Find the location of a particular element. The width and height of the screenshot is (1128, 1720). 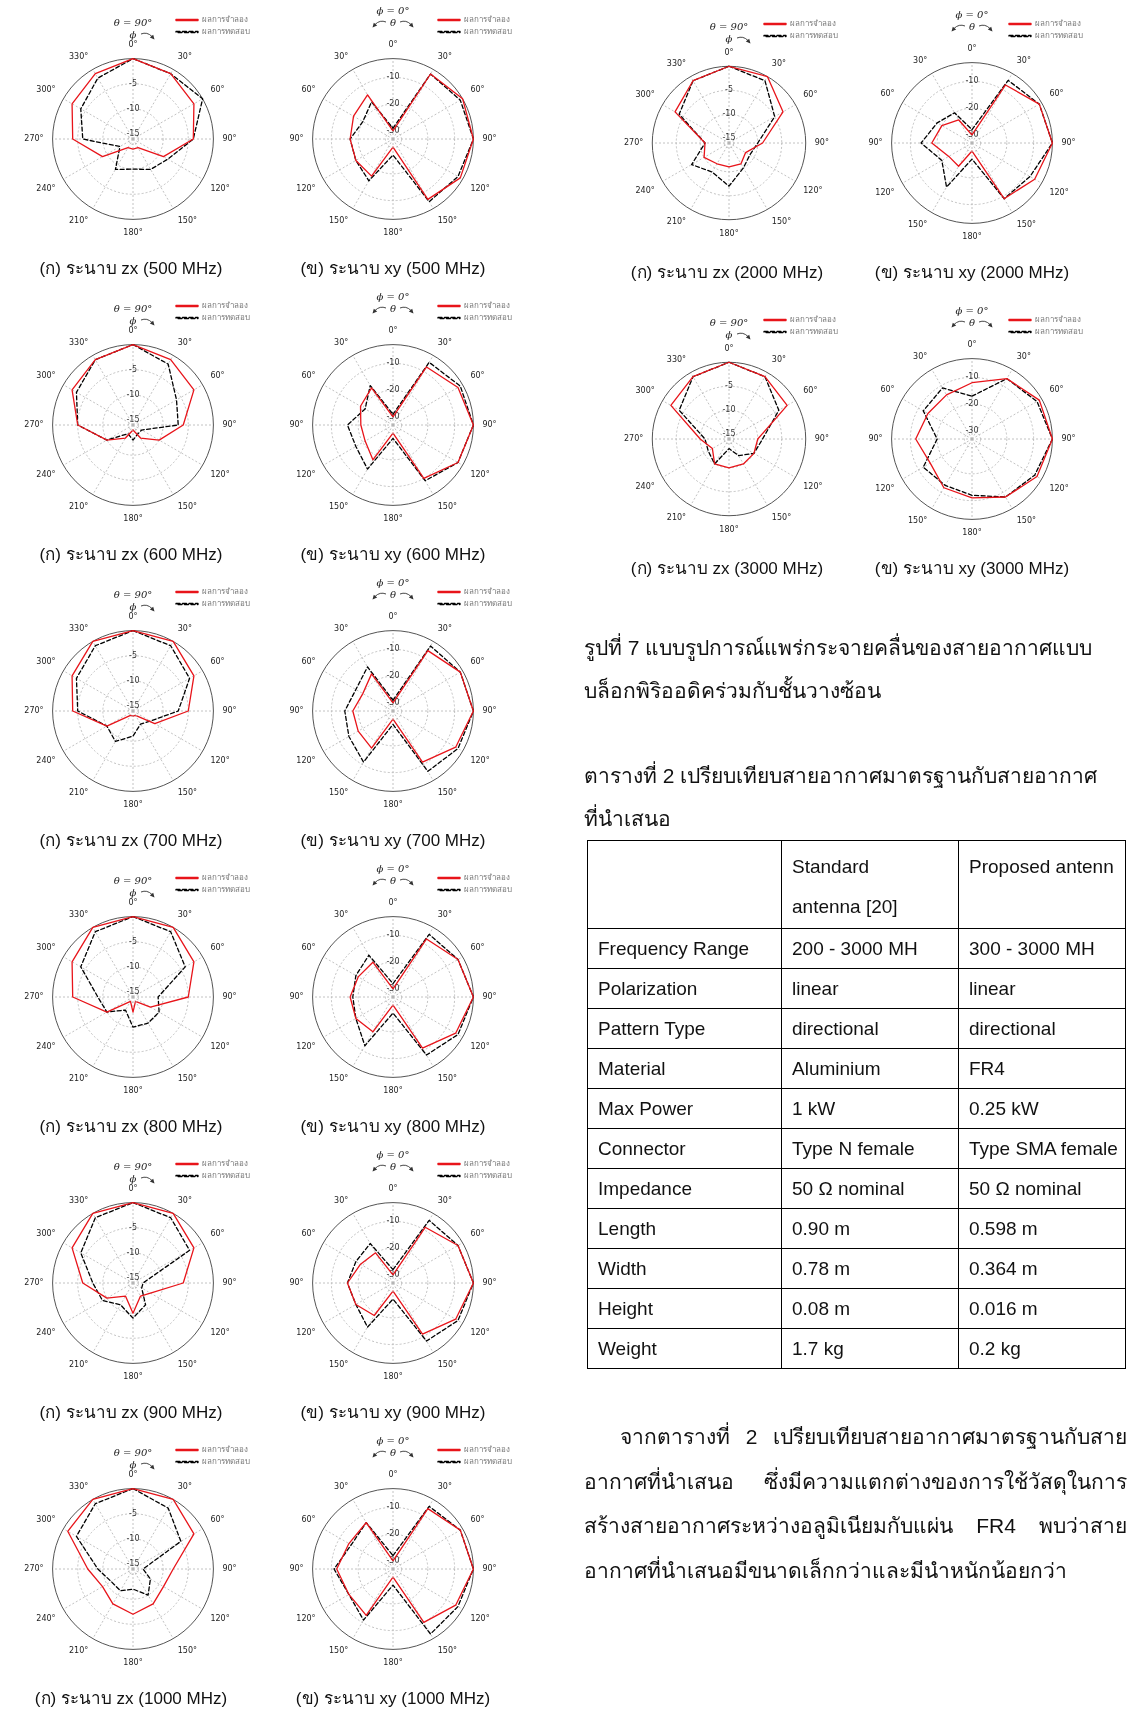

text: (ก) ระนาบ zx (1000 MHz) is located at coordinates (131, 1699).